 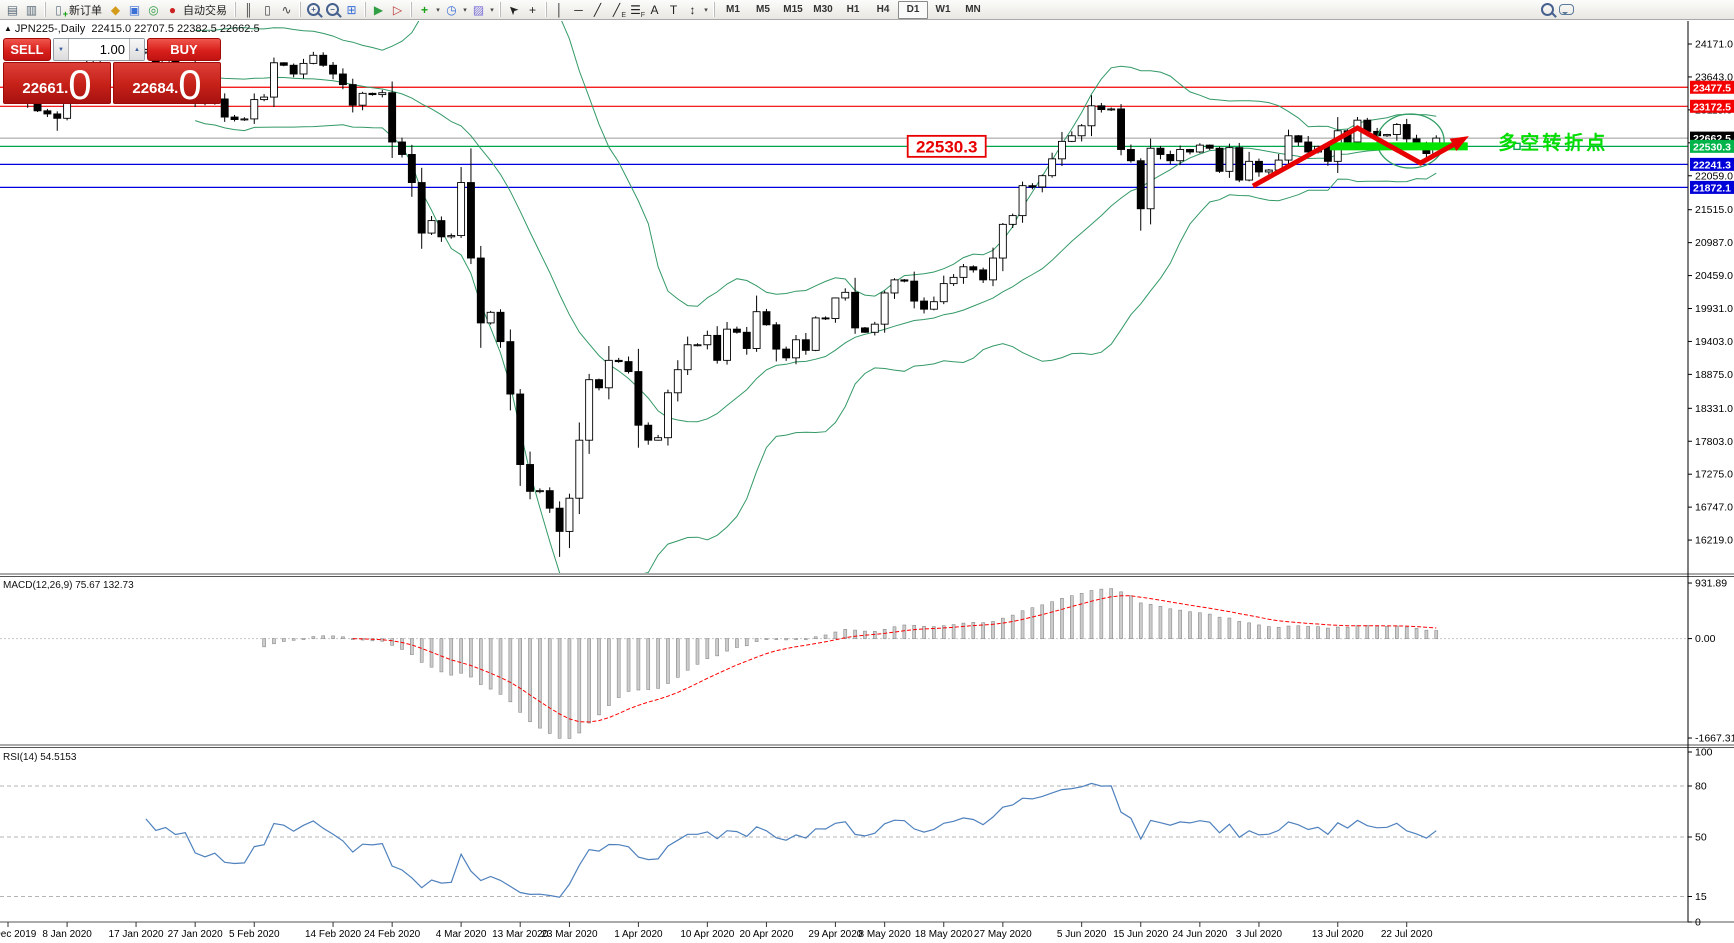 I want to click on svg-text: 18 May 2020, so click(x=944, y=934).